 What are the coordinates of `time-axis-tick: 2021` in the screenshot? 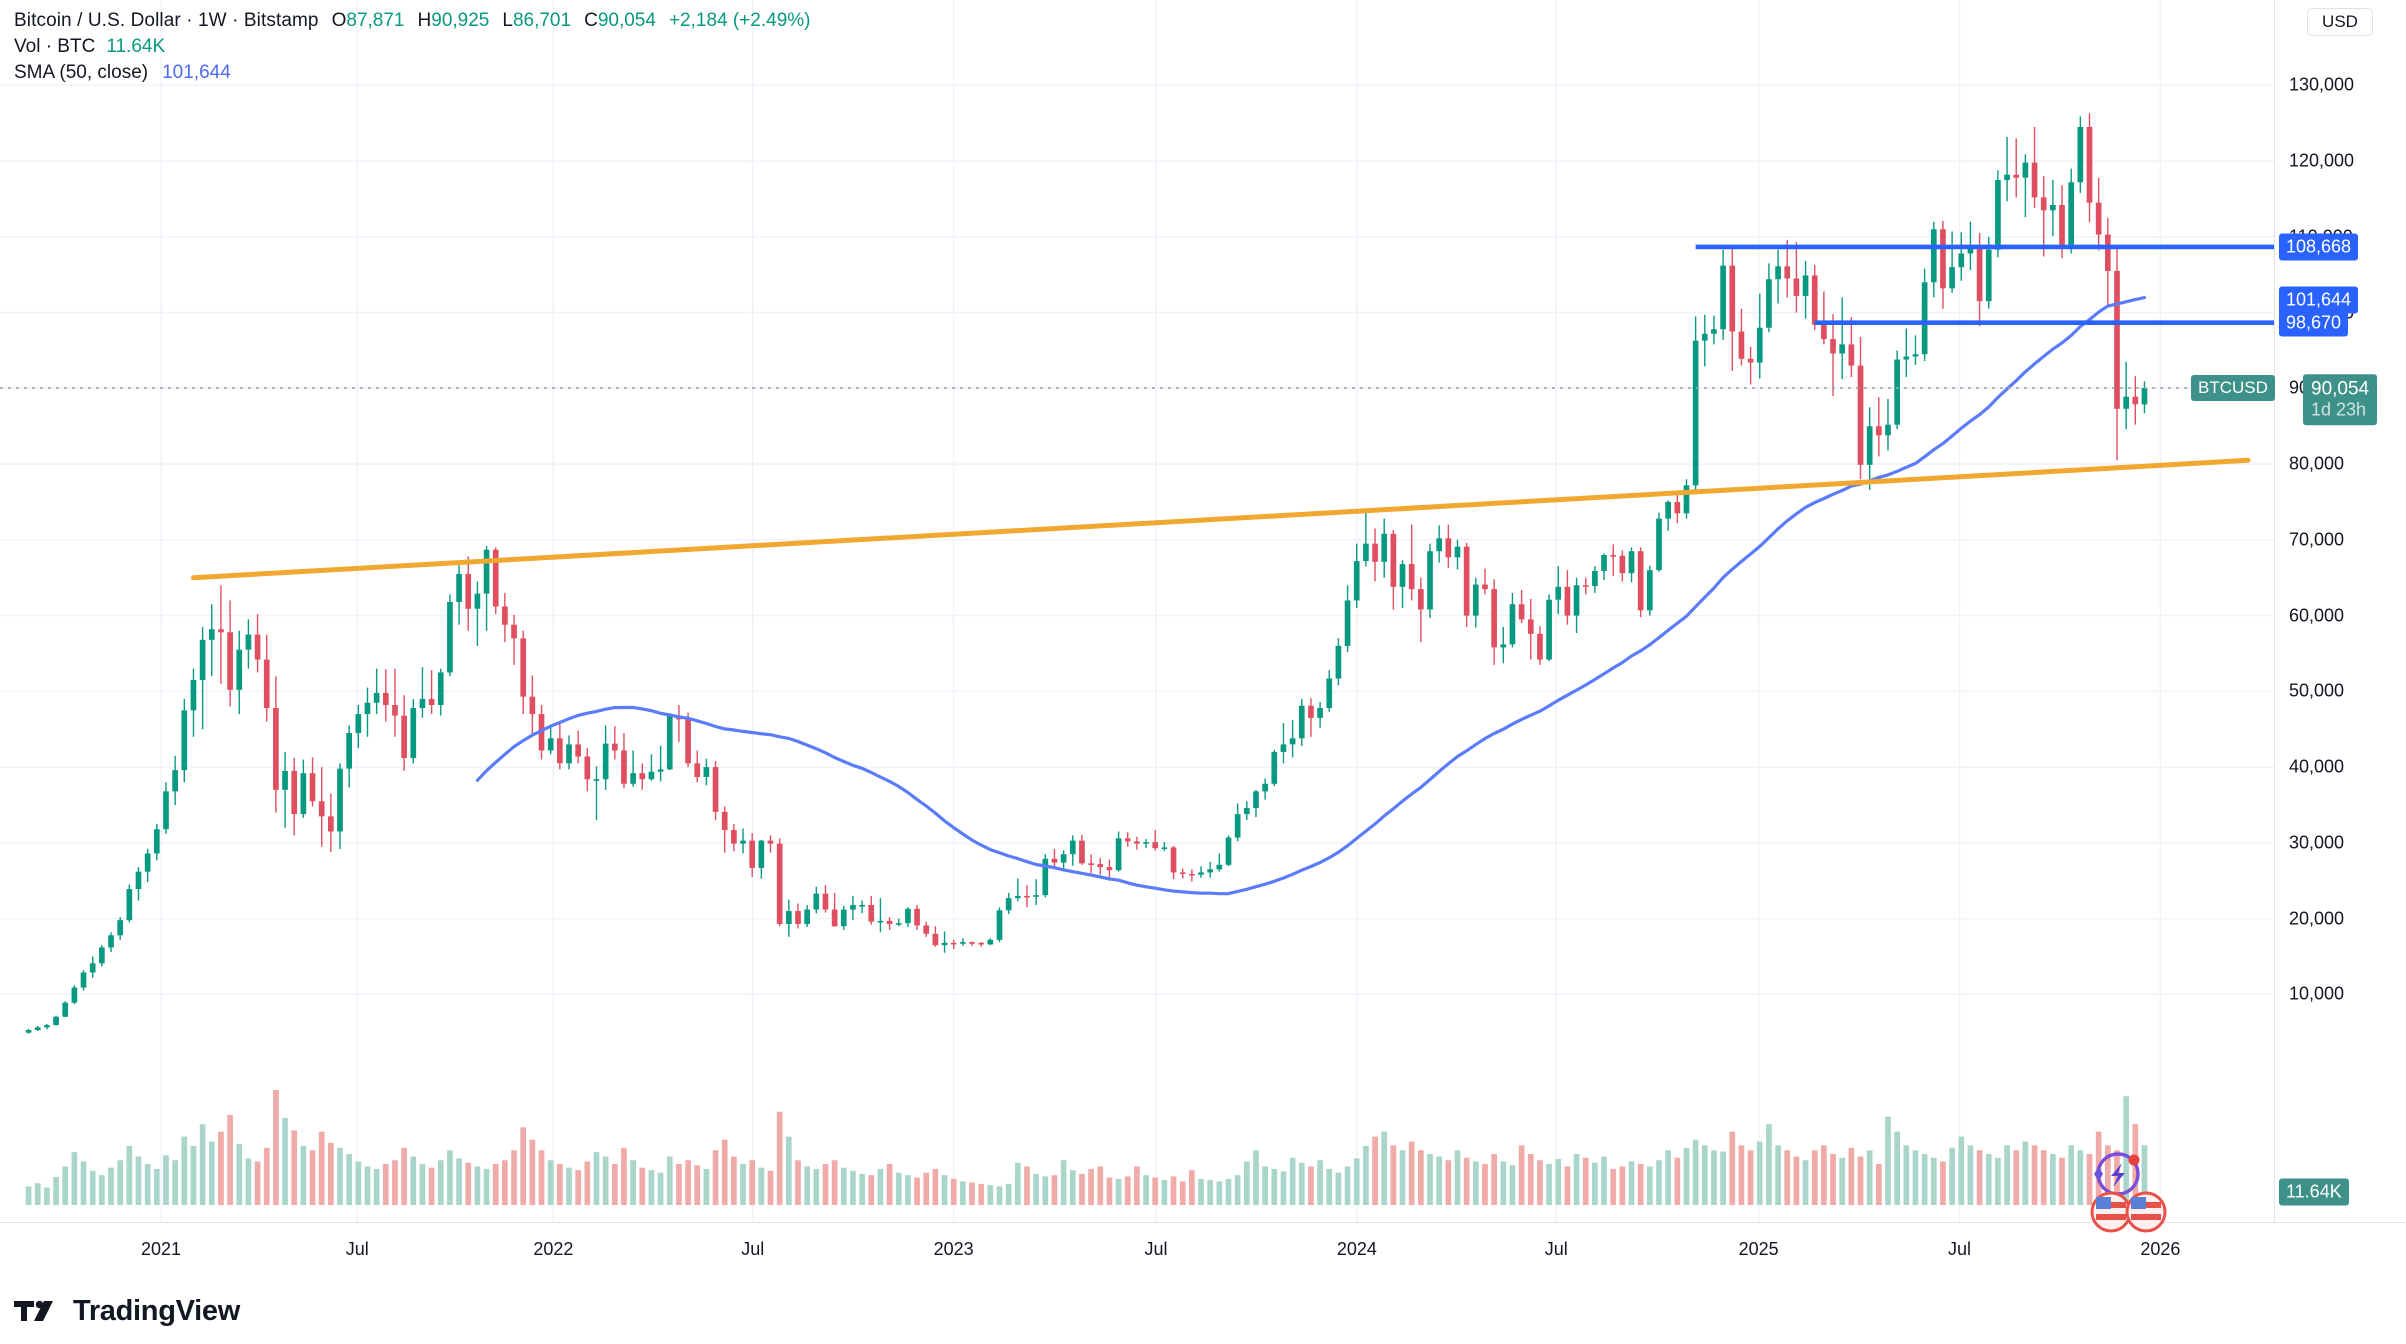 It's located at (161, 1249).